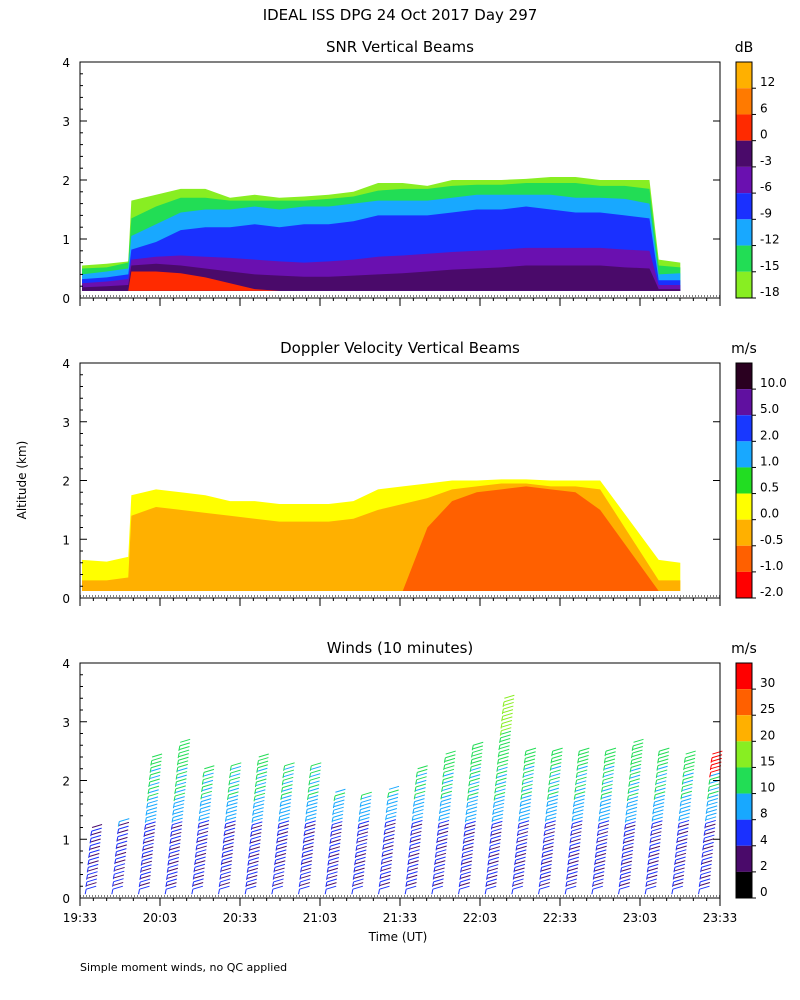 This screenshot has height=1000, width=800. Describe the element at coordinates (320, 918) in the screenshot. I see `x-tick-label: 21:03` at that location.